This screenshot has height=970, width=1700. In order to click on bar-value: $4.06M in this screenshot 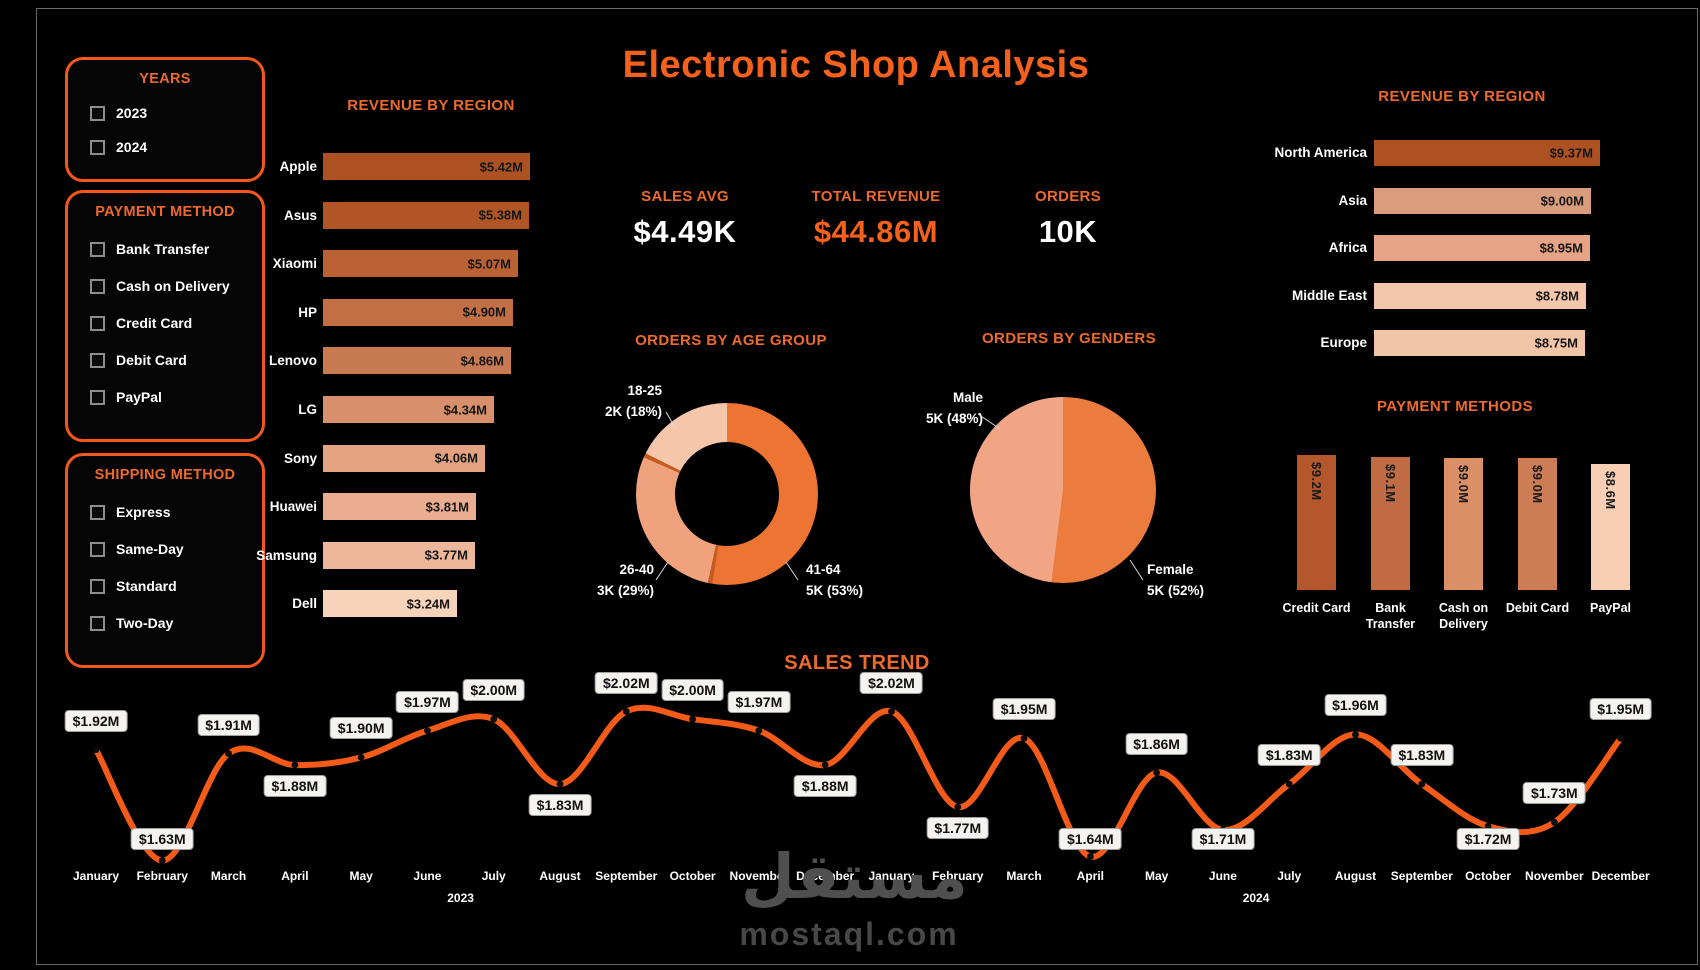, I will do `click(456, 458)`.